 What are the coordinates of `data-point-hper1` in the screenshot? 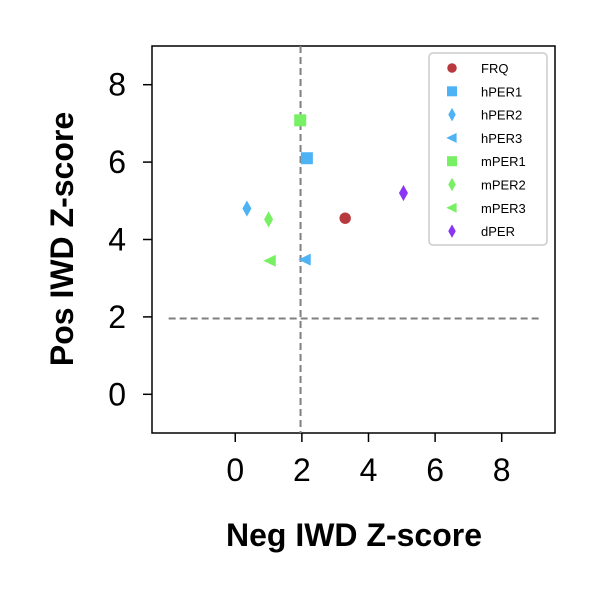 It's located at (306, 158).